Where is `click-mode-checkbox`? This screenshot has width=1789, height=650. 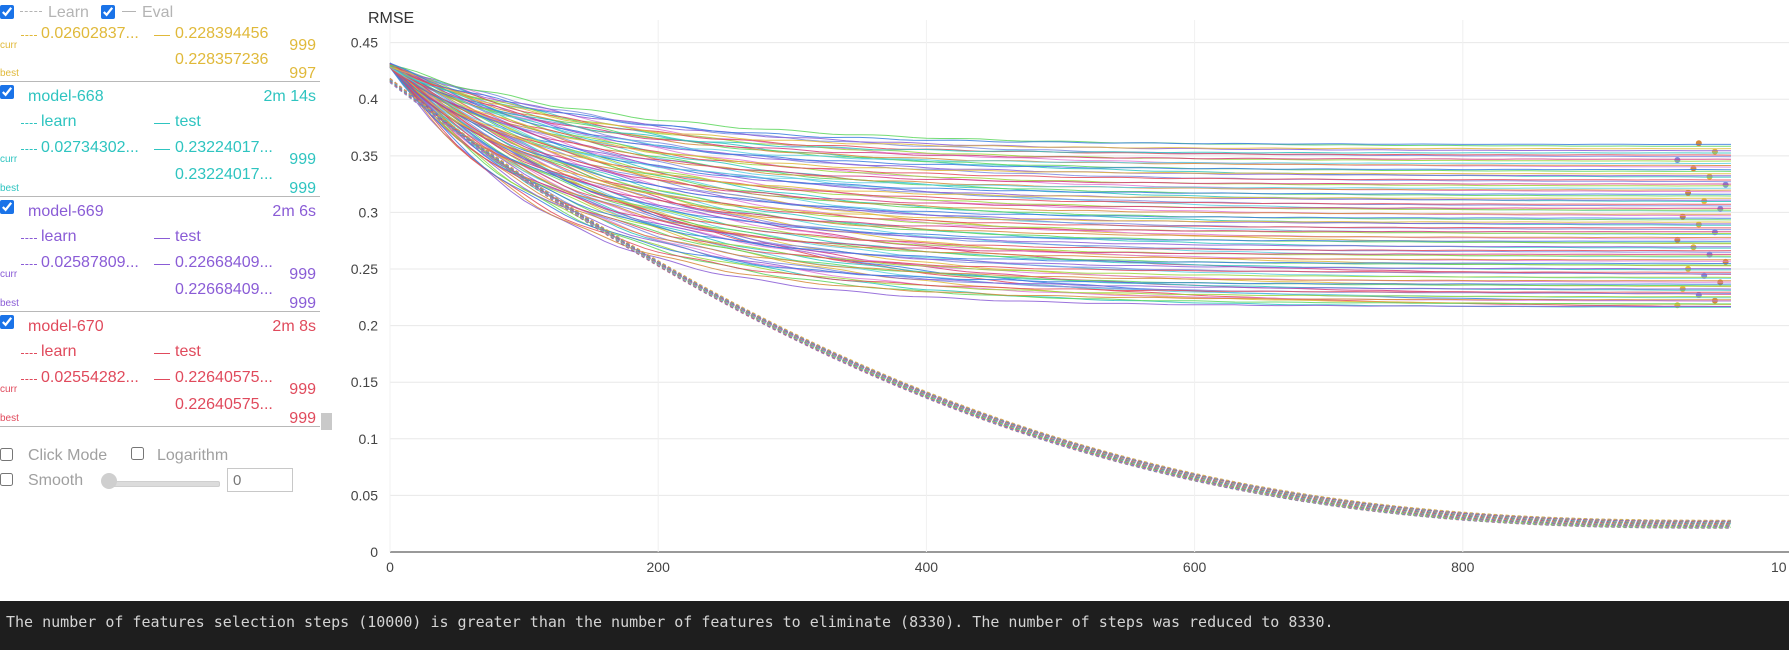
click-mode-checkbox is located at coordinates (6, 454).